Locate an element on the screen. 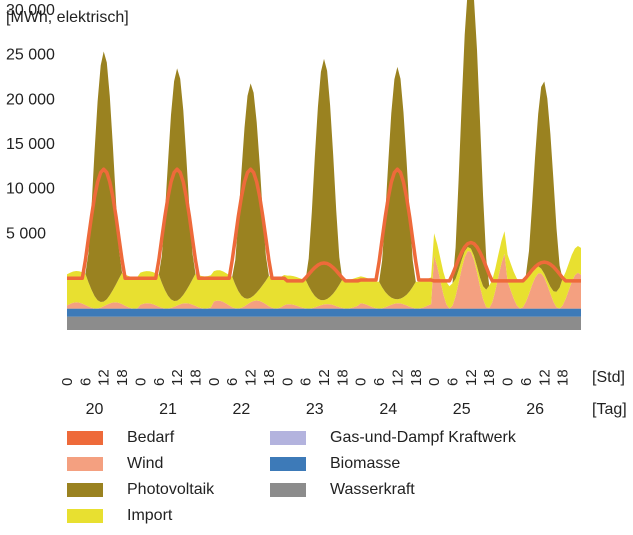 This screenshot has width=633, height=535. legend-label: Import is located at coordinates (150, 515).